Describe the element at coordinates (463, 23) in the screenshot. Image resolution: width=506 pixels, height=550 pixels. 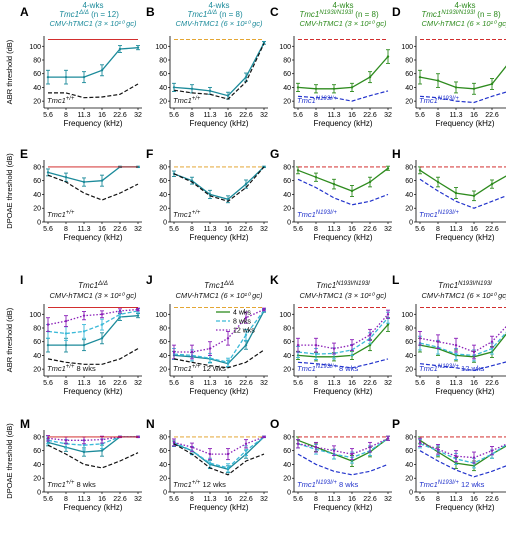
I see `panel-treatment: CMV-hTMC1 (6 × 10¹⁰ gc)` at that location.